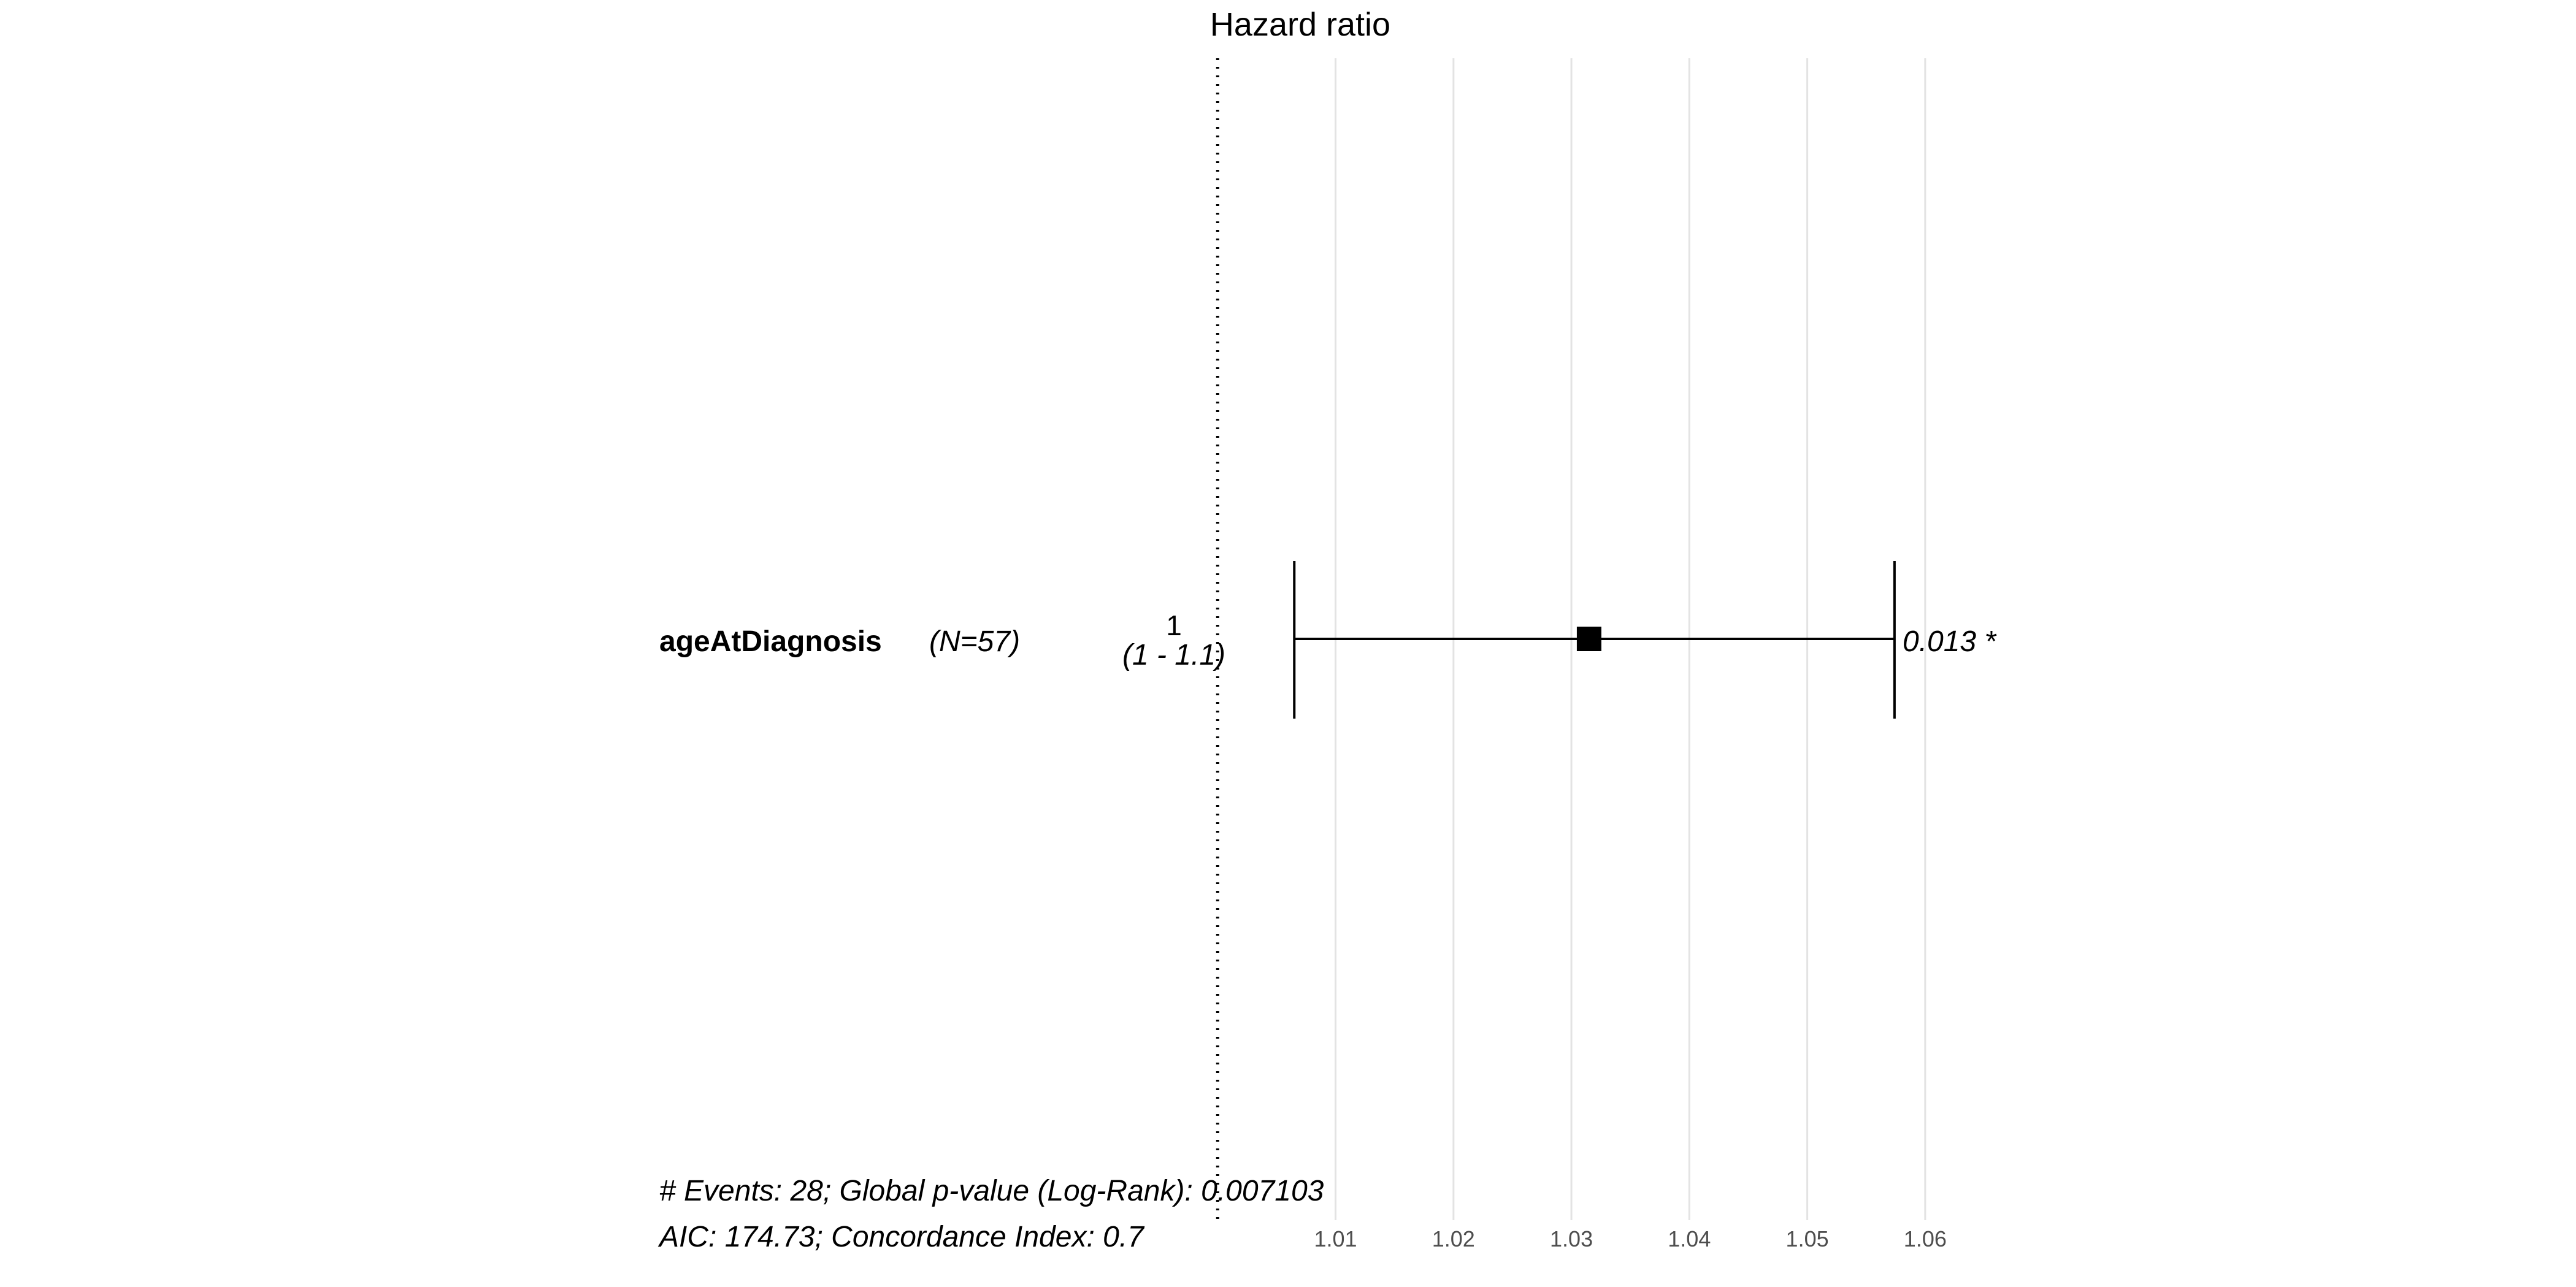  I want to click on x-tick-label: 1.01, so click(1335, 1238).